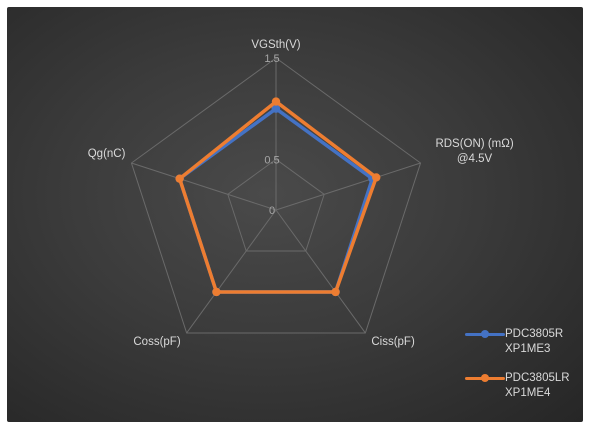 The height and width of the screenshot is (429, 590). What do you see at coordinates (474, 151) in the screenshot?
I see `axis-label-1: RDS(ON) (mΩ) @4.5V` at bounding box center [474, 151].